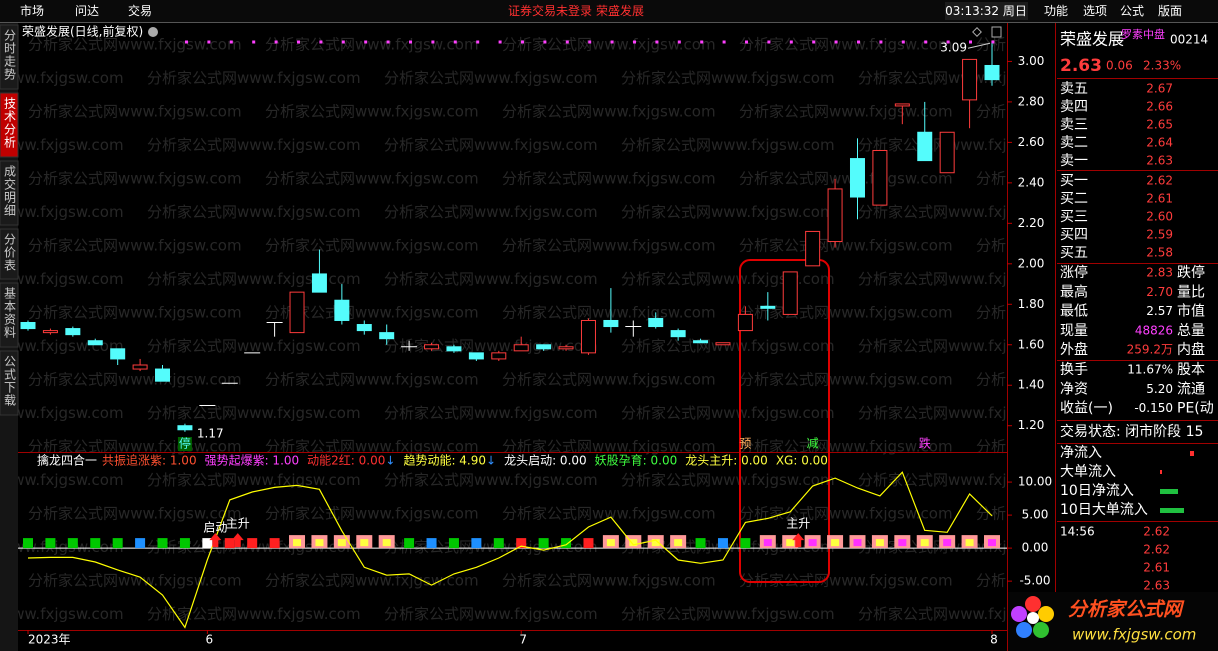 The height and width of the screenshot is (651, 1218). Describe the element at coordinates (1056, 11) in the screenshot. I see `menu-item: 功能` at that location.